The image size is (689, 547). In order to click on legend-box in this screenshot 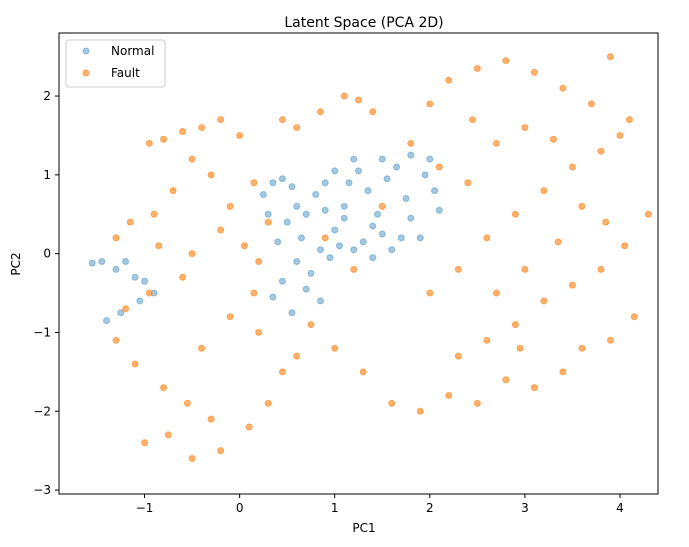, I will do `click(115, 63)`.